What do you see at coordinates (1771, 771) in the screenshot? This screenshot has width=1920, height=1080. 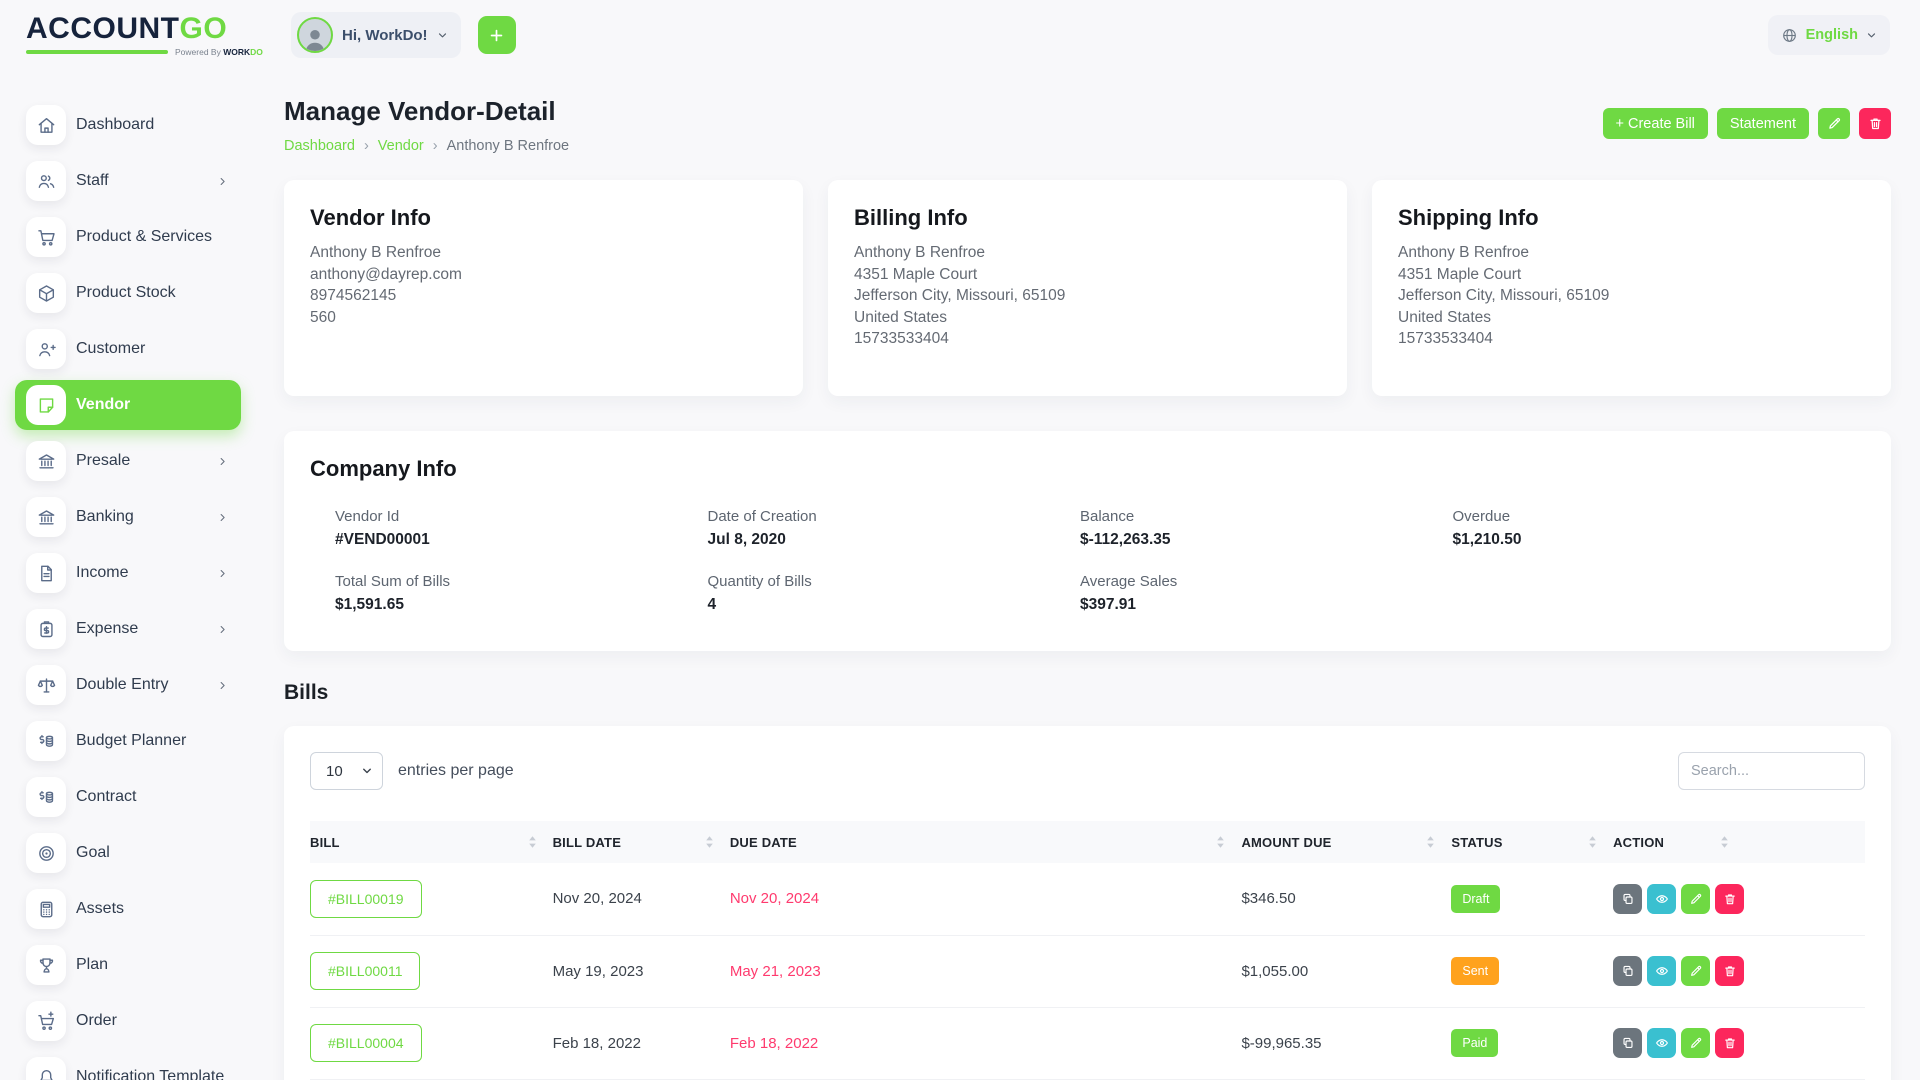 I see `search-input` at bounding box center [1771, 771].